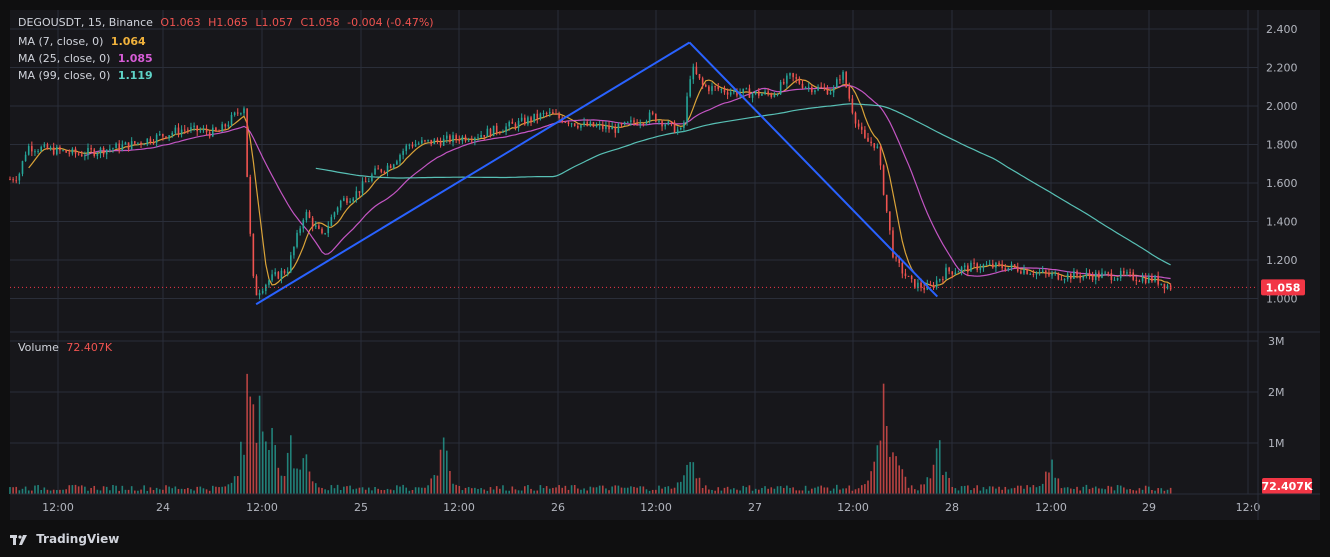 The height and width of the screenshot is (557, 1330). What do you see at coordinates (952, 507) in the screenshot?
I see `time-tick-label: 28` at bounding box center [952, 507].